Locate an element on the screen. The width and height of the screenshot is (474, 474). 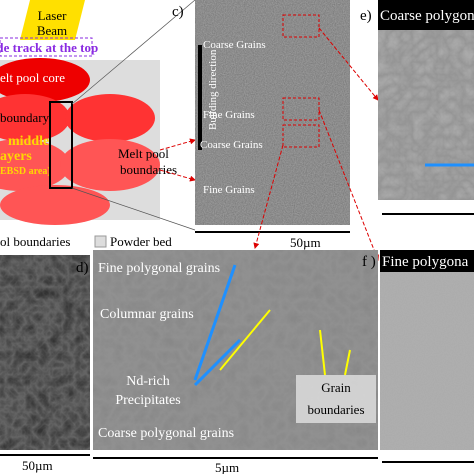
text: Columnar grains is located at coordinates (147, 314).